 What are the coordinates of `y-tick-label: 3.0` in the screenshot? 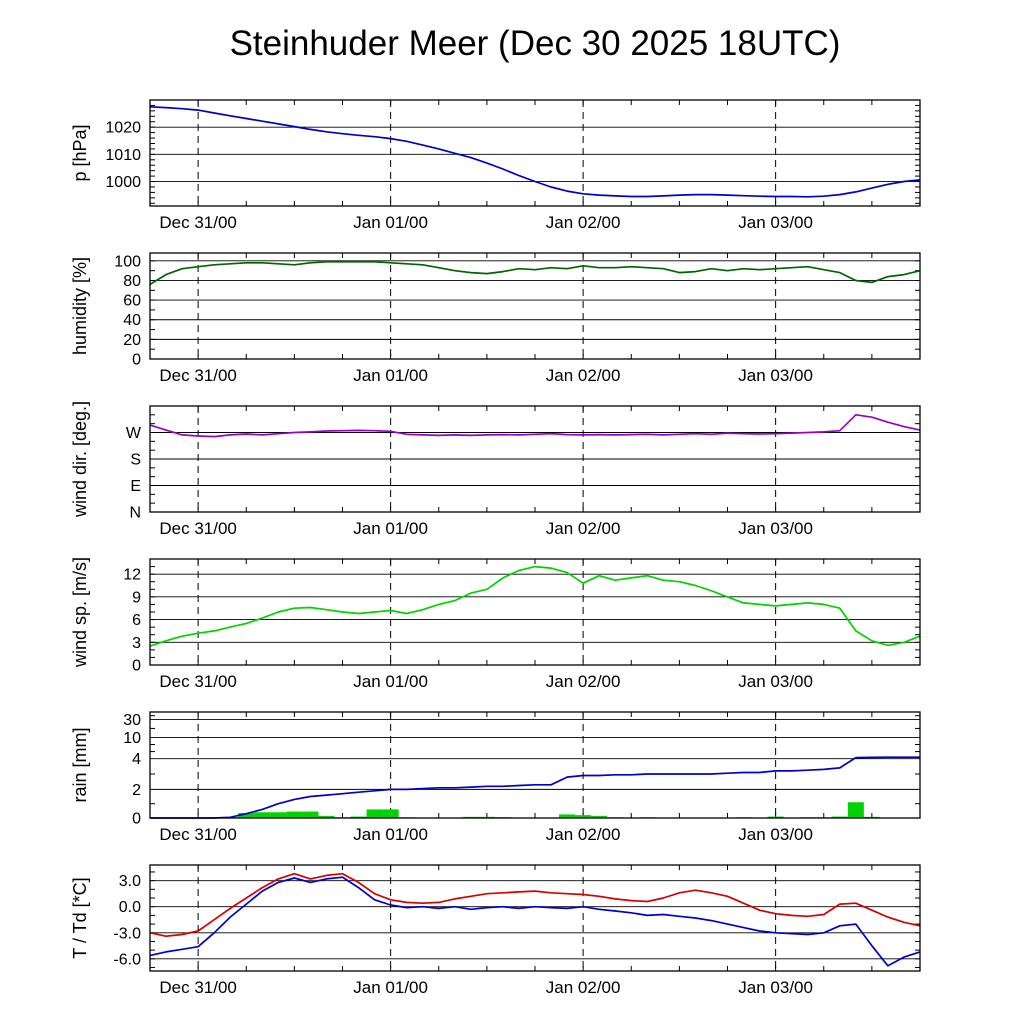 It's located at (130, 881).